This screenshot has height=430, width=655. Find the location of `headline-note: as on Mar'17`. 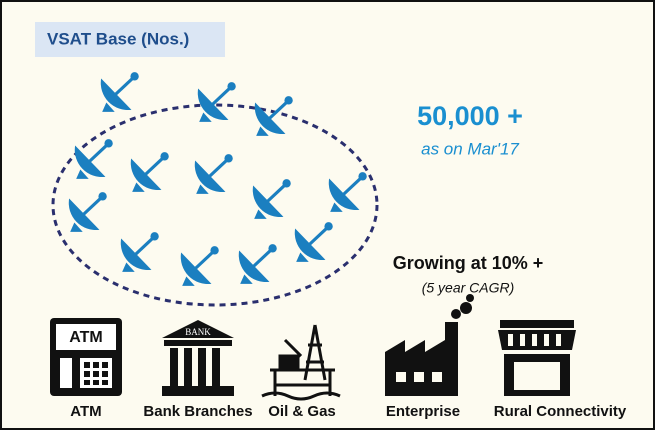

headline-note: as on Mar'17 is located at coordinates (470, 148).